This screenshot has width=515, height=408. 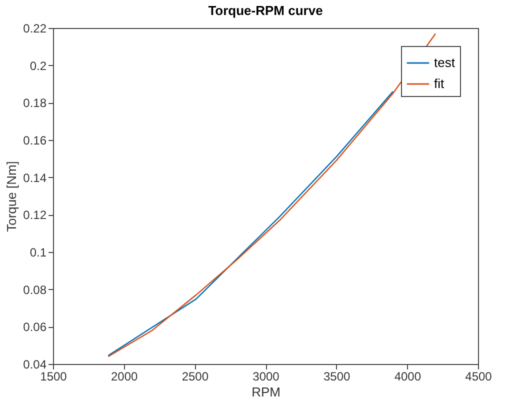 I want to click on x-tick-label: 4500, so click(x=478, y=377).